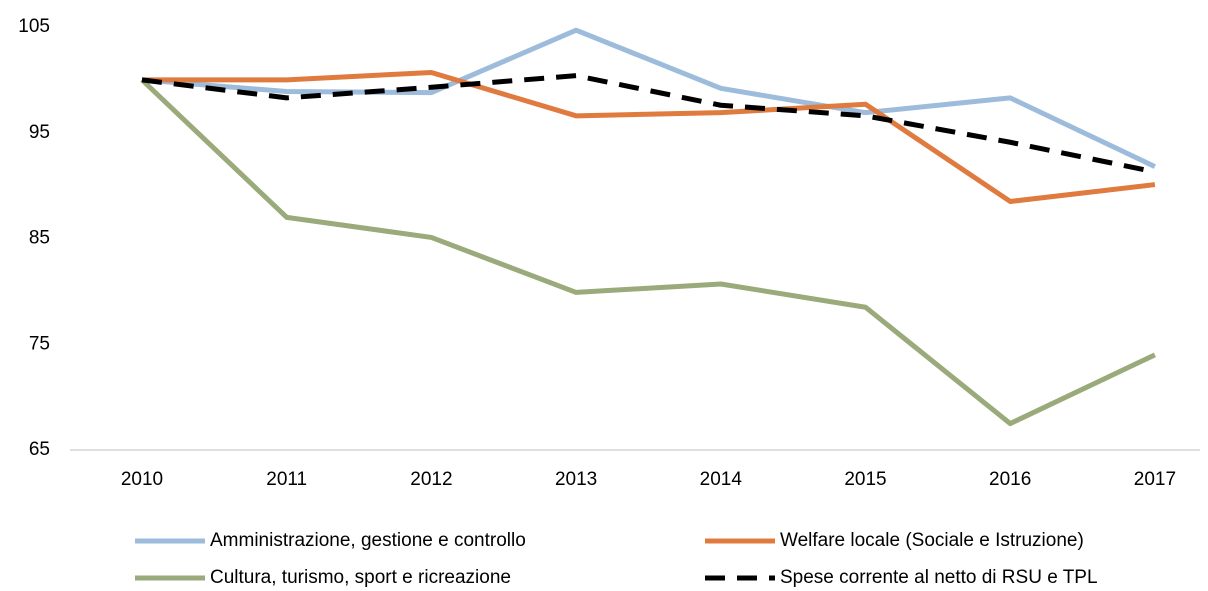 This screenshot has height=591, width=1208. I want to click on series-line, so click(648, 124).